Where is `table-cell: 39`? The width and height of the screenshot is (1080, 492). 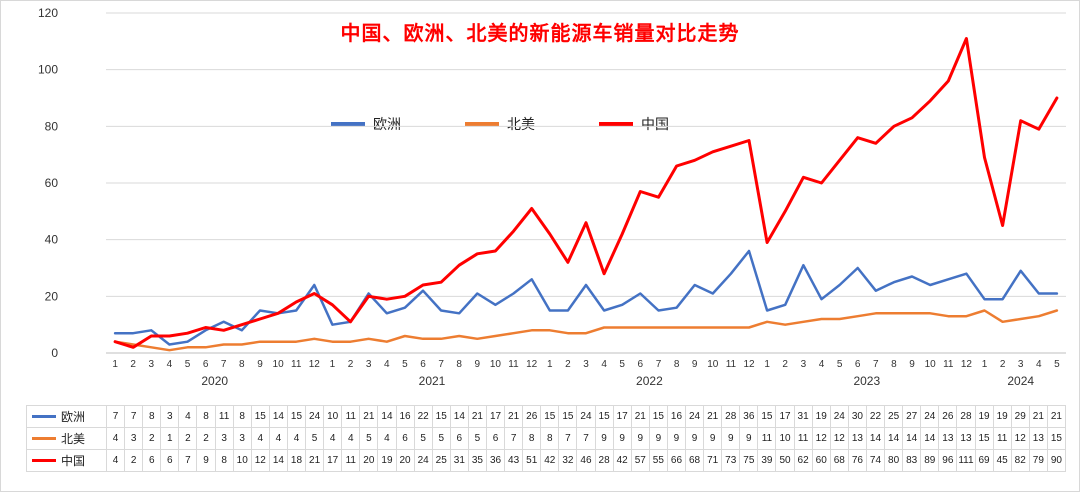 table-cell: 39 is located at coordinates (767, 460).